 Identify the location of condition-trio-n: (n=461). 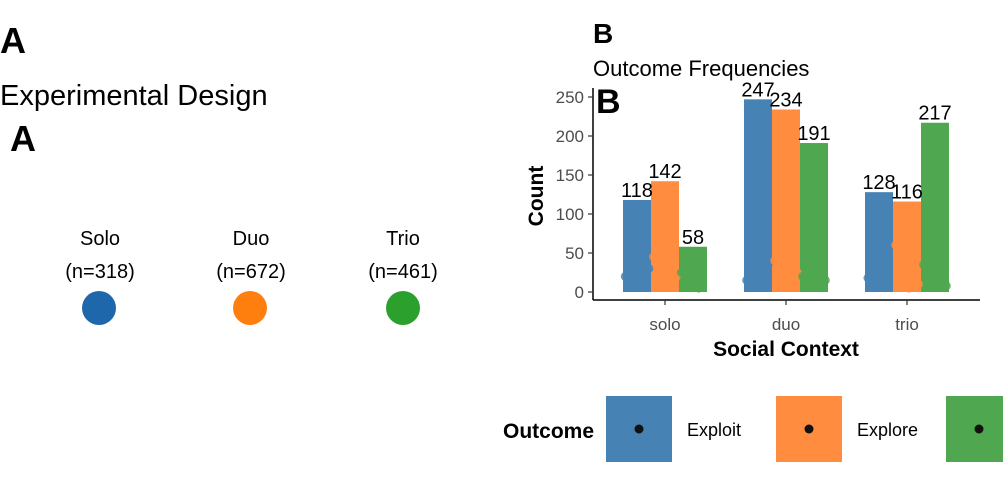
(403, 272).